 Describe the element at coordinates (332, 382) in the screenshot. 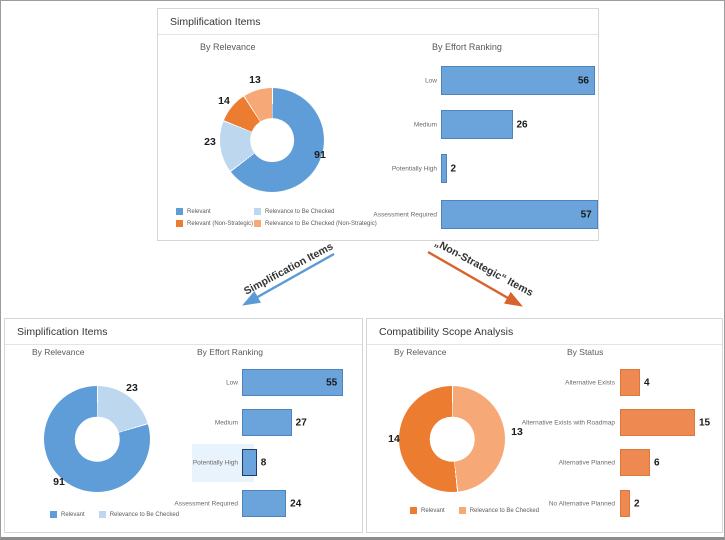

I see `bar-value: 55` at that location.